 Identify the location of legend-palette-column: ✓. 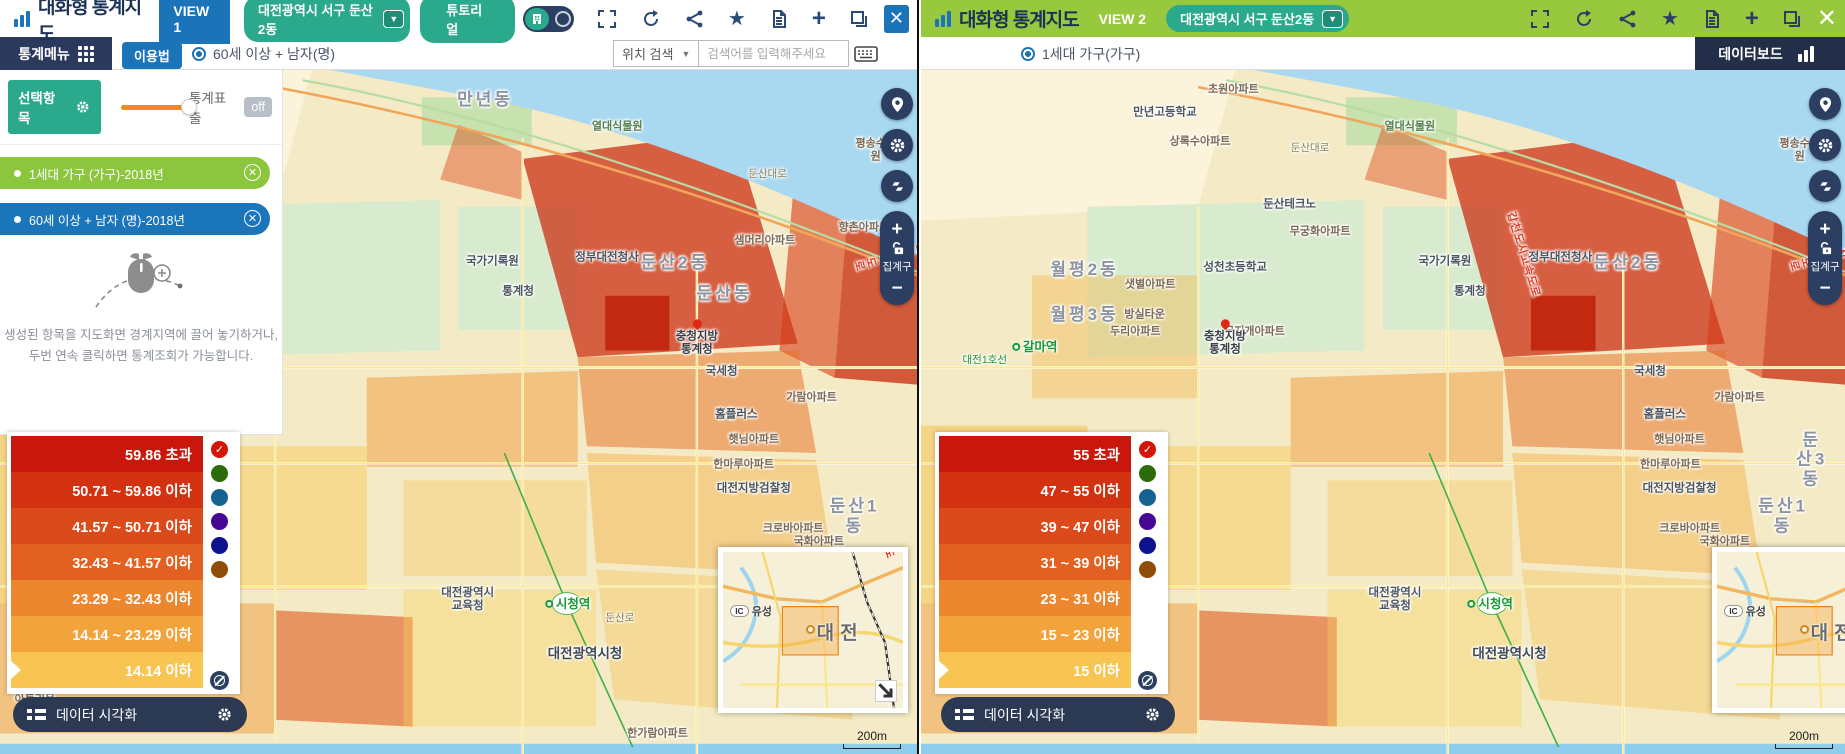
(1147, 563).